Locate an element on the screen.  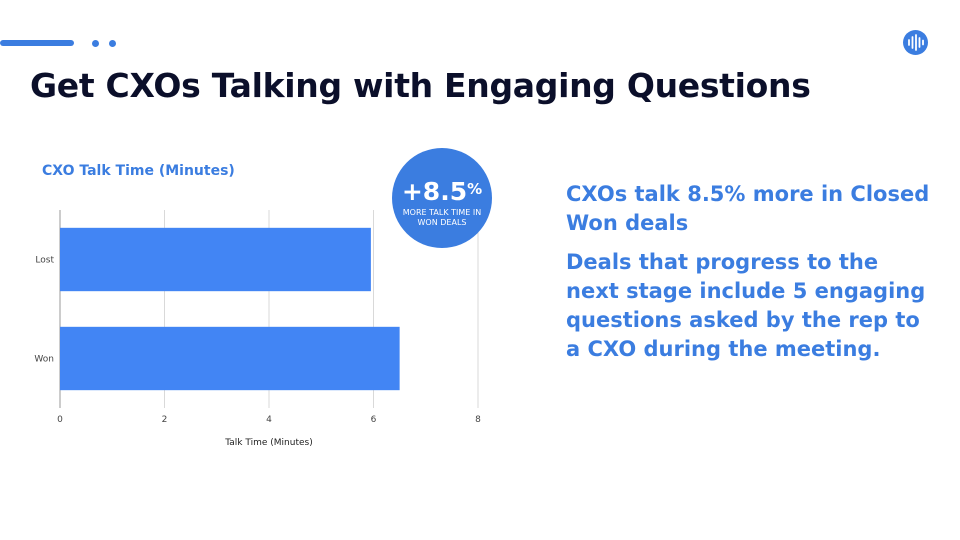
badge-value: +8.5% is located at coordinates (442, 192).